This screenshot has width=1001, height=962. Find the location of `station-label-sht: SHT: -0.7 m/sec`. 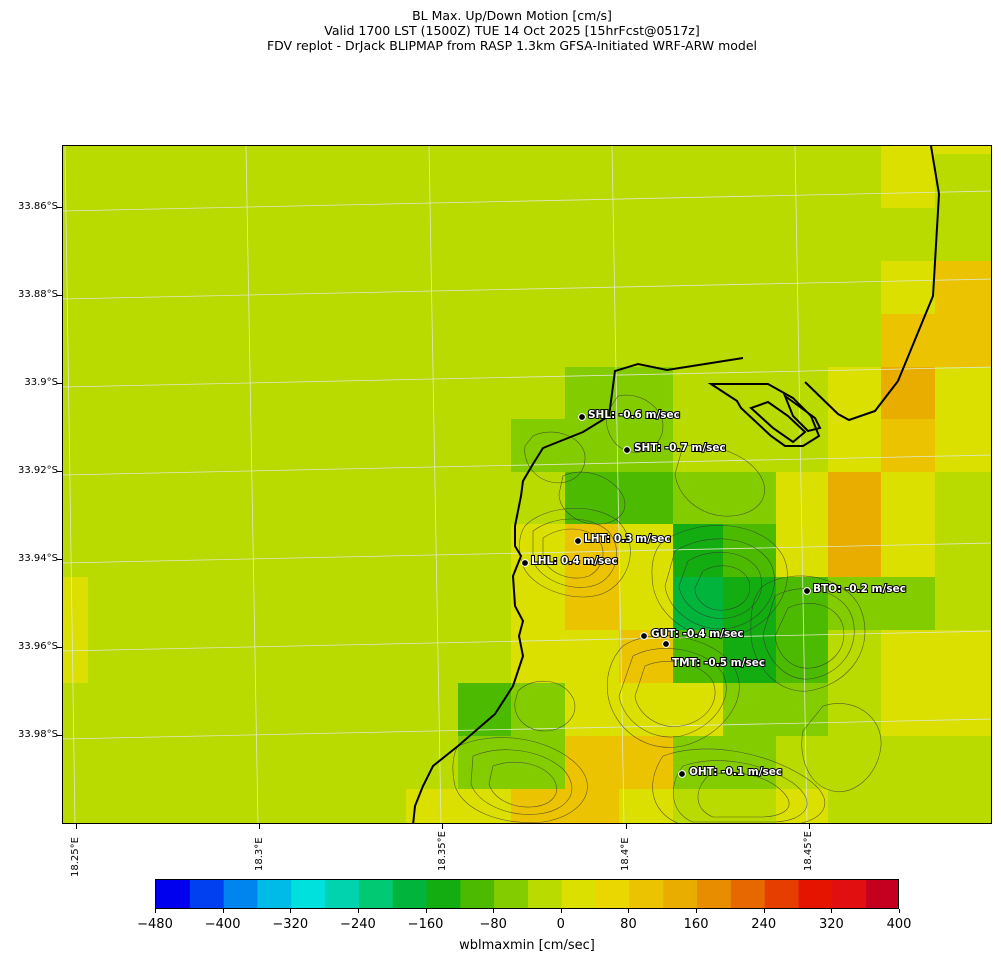

station-label-sht: SHT: -0.7 m/sec is located at coordinates (680, 448).